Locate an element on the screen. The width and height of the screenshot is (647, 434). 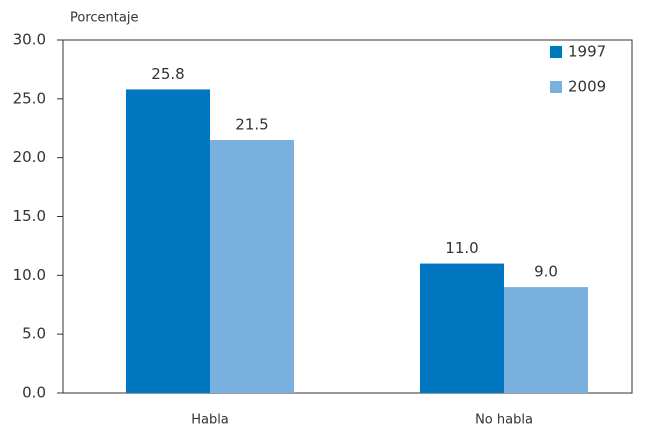
y-tick-label: 15.0 is located at coordinates (29, 216).